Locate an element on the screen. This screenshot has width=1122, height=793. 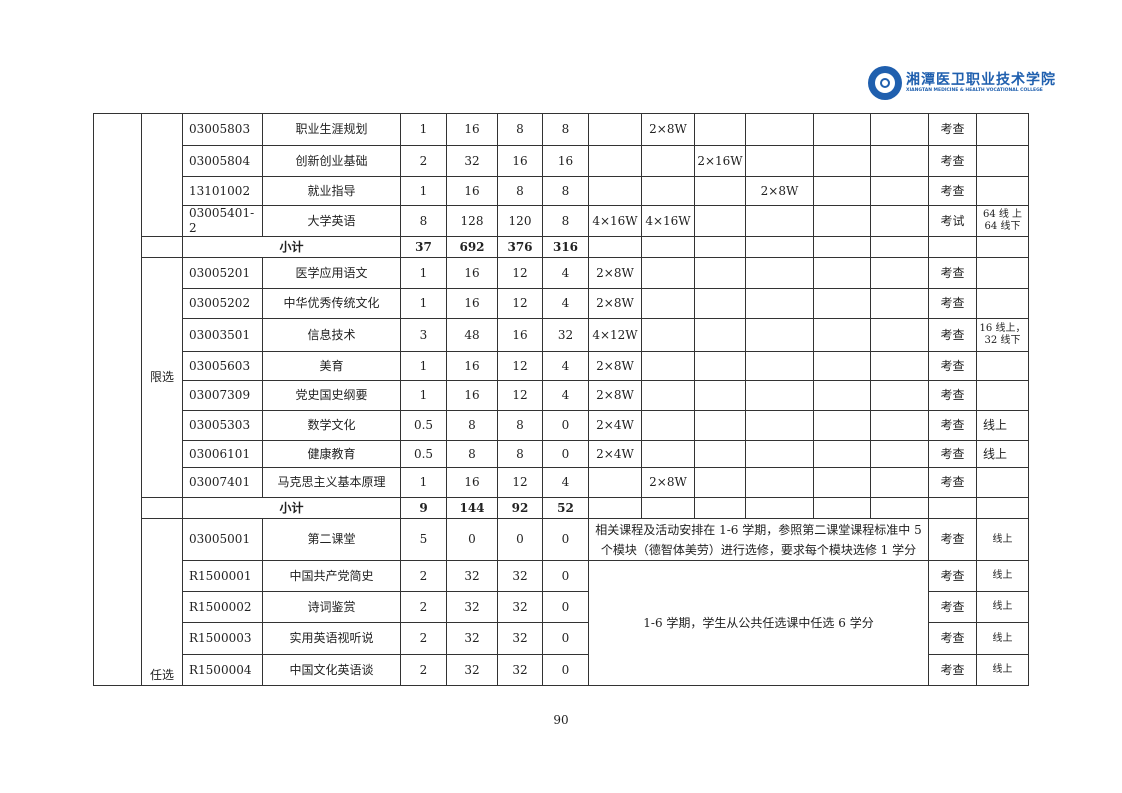
subtotal-total-hours: 692 is located at coordinates (472, 247).